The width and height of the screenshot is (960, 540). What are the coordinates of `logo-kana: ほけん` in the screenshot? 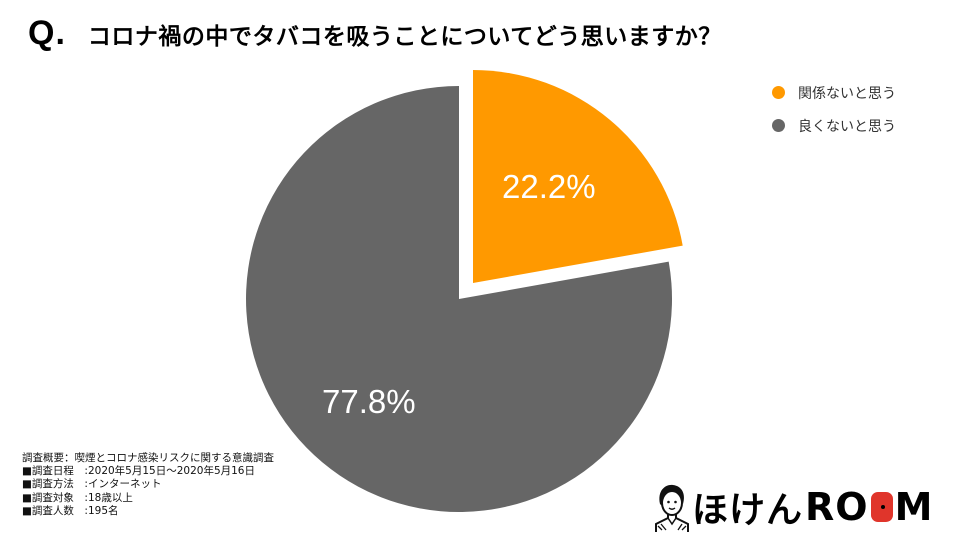 It's located at (748, 510).